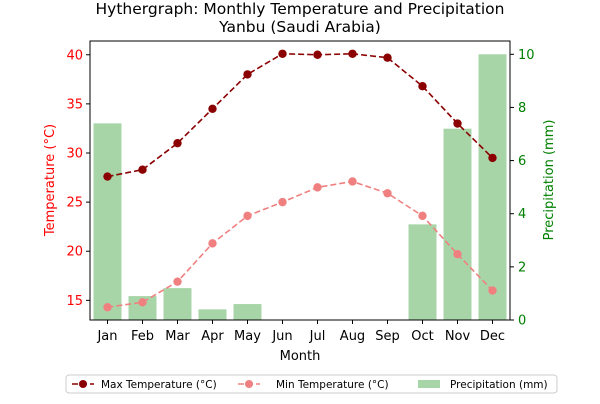 The height and width of the screenshot is (404, 600). I want to click on y-left-tick-label: 20, so click(74, 252).